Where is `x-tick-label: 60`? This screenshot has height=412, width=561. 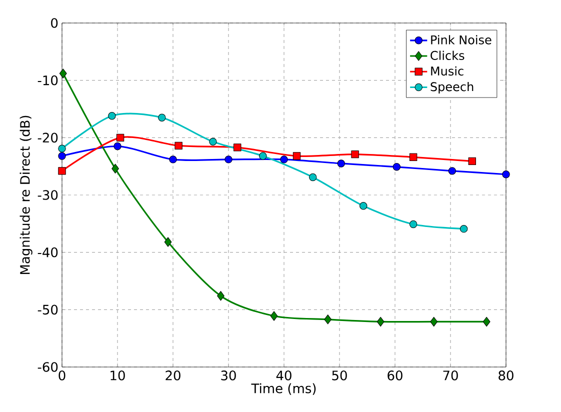
x-tick-label: 60 is located at coordinates (395, 375).